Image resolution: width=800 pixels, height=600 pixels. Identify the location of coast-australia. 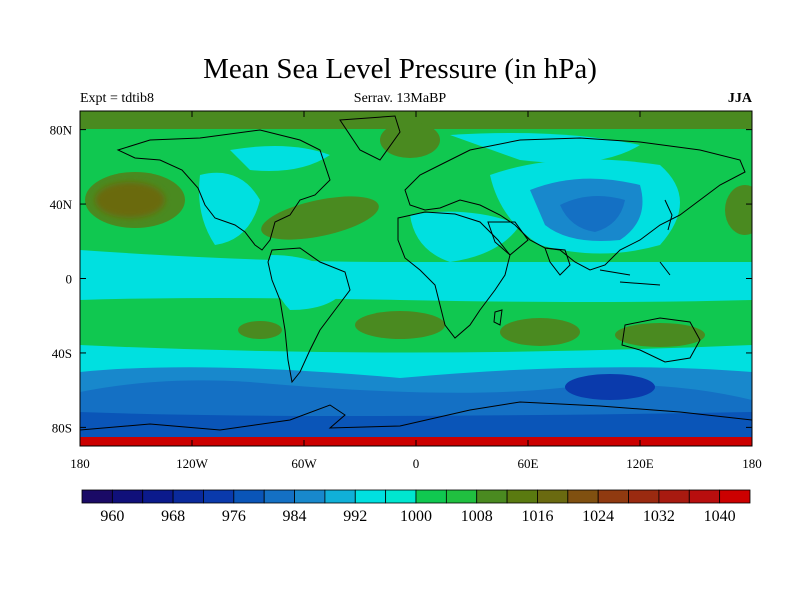
(661, 340).